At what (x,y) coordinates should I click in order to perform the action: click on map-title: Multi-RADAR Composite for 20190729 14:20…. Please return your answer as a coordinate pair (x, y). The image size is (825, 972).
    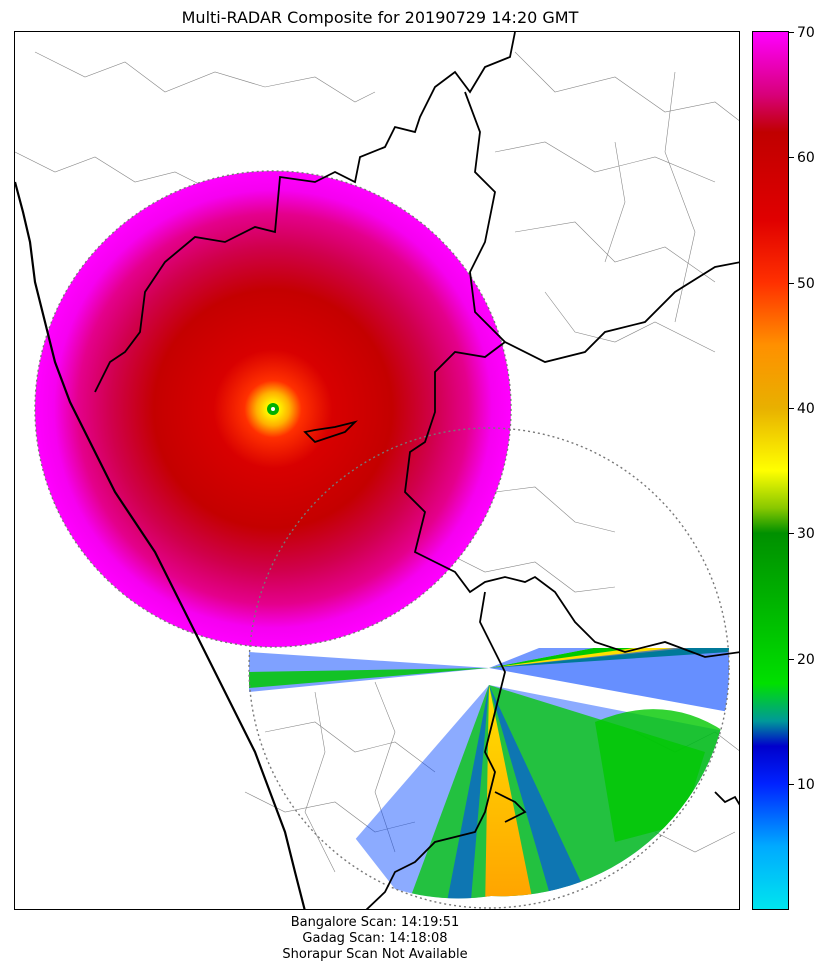
    Looking at the image, I should click on (380, 17).